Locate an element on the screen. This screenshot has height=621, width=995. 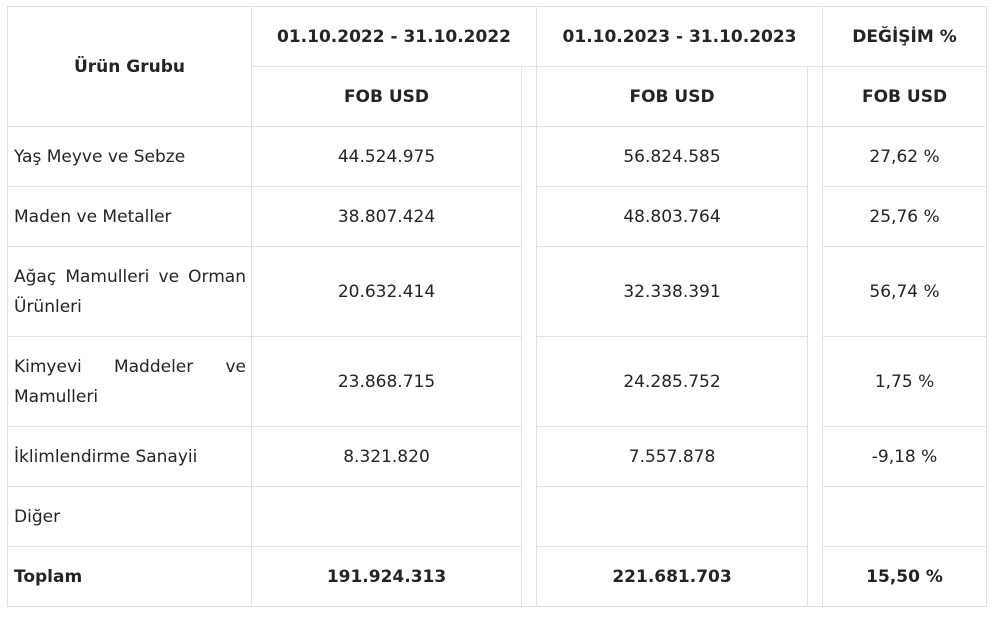
header-product-group: Ürün Grubu is located at coordinates (129, 66).